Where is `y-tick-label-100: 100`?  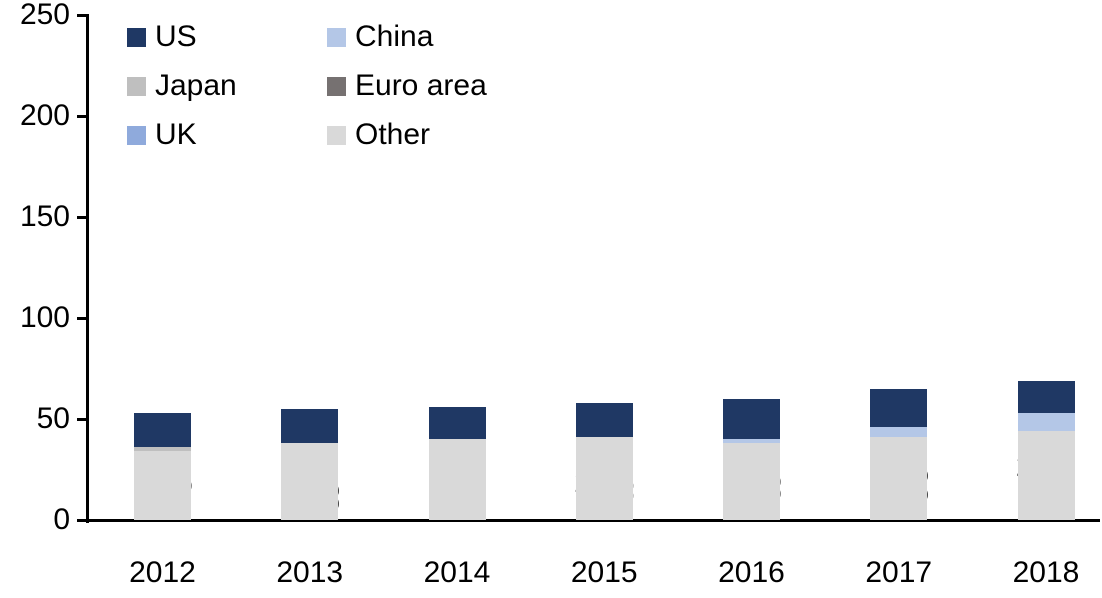
y-tick-label-100: 100 is located at coordinates (44, 317).